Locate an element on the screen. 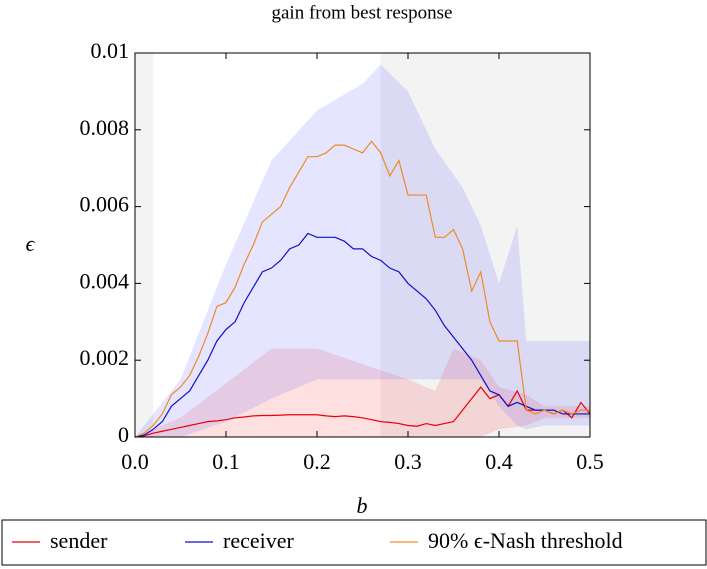 This screenshot has width=707, height=569. y-tick-label: 0.008 is located at coordinates (105, 127).